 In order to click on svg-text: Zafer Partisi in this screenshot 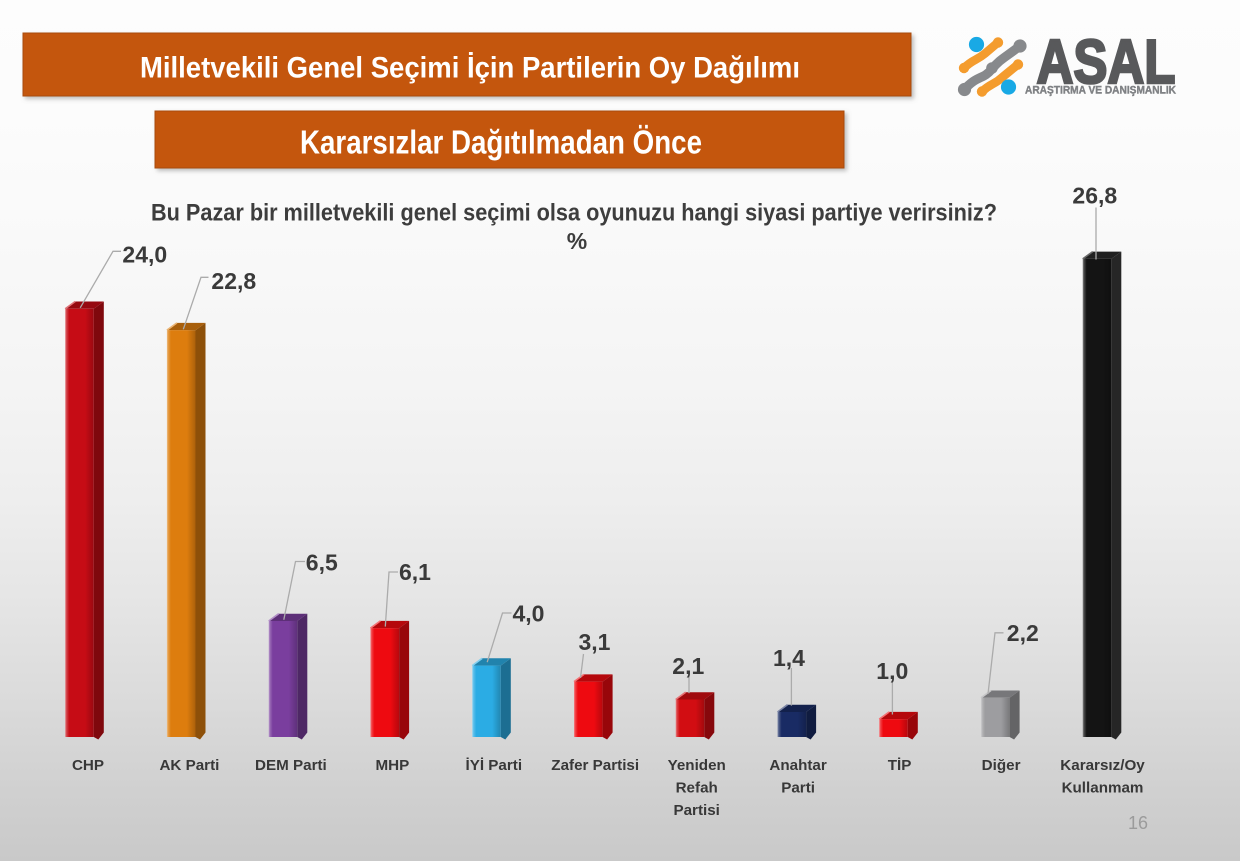, I will do `click(595, 765)`.